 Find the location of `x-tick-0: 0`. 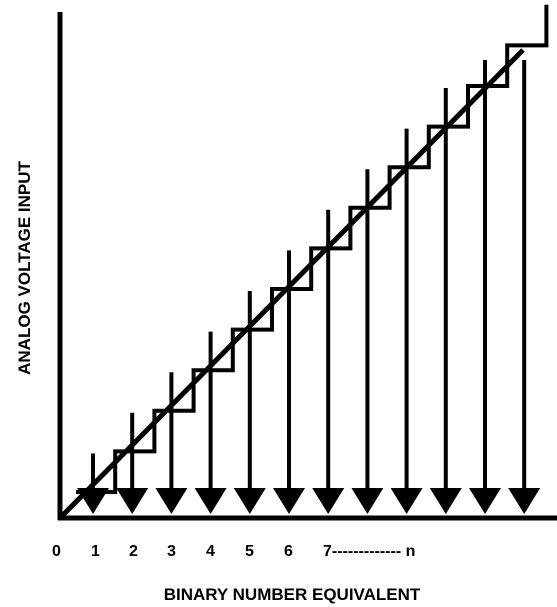

x-tick-0: 0 is located at coordinates (56, 551).